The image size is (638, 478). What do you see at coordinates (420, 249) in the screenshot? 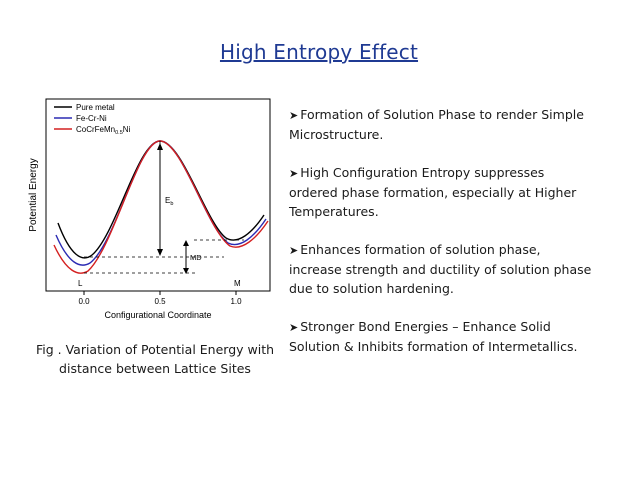
I see `bullet-3-line-1: Enhances formation of solution phase,` at bounding box center [420, 249].